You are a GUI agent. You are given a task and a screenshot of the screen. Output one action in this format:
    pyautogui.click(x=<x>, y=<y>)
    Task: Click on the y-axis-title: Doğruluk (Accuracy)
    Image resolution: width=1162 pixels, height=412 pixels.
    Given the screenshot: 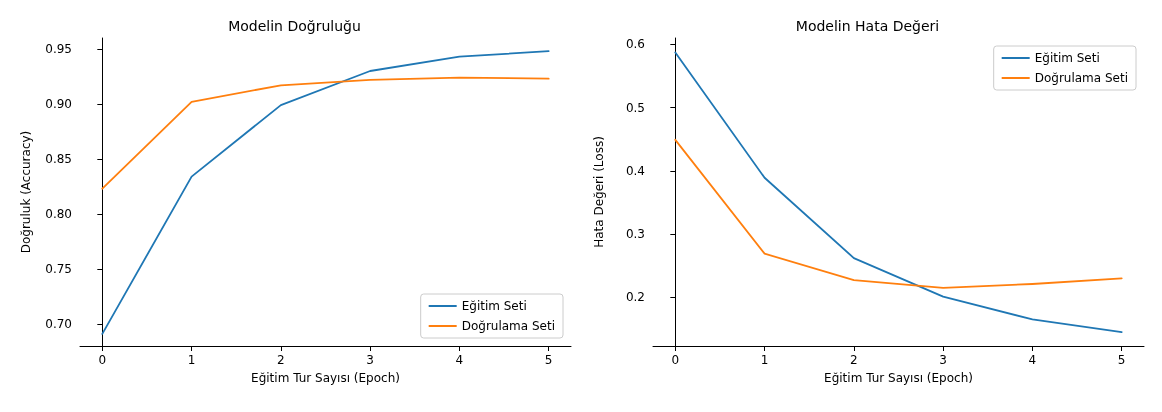 What is the action you would take?
    pyautogui.click(x=26, y=192)
    